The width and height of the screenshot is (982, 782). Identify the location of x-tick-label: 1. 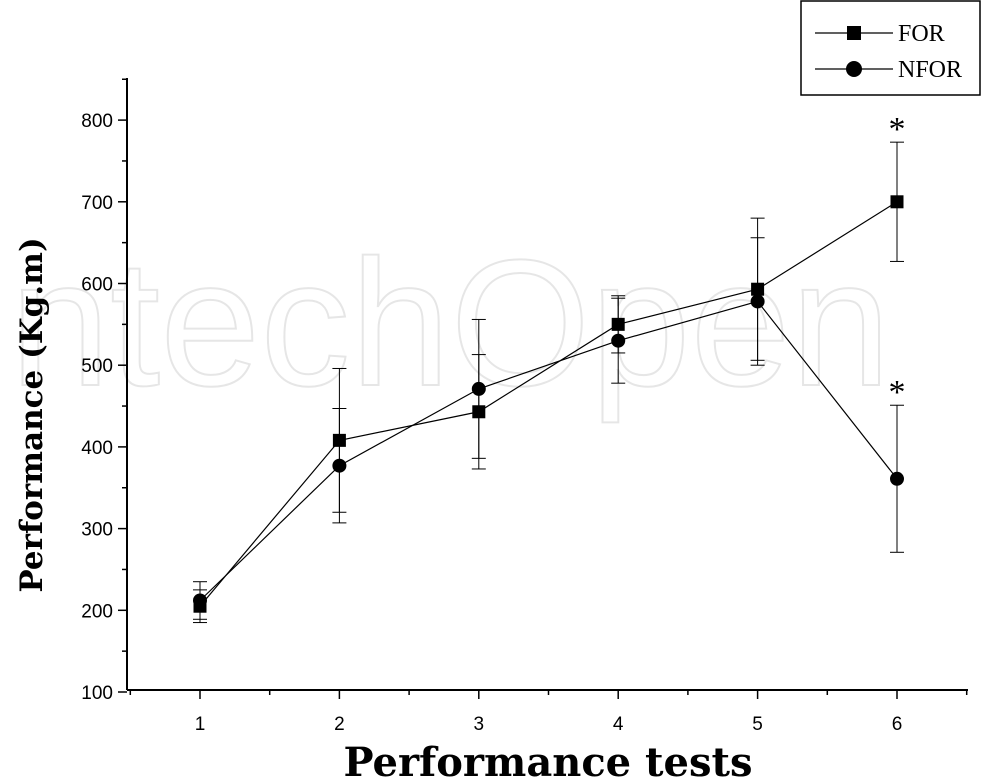
(200, 724).